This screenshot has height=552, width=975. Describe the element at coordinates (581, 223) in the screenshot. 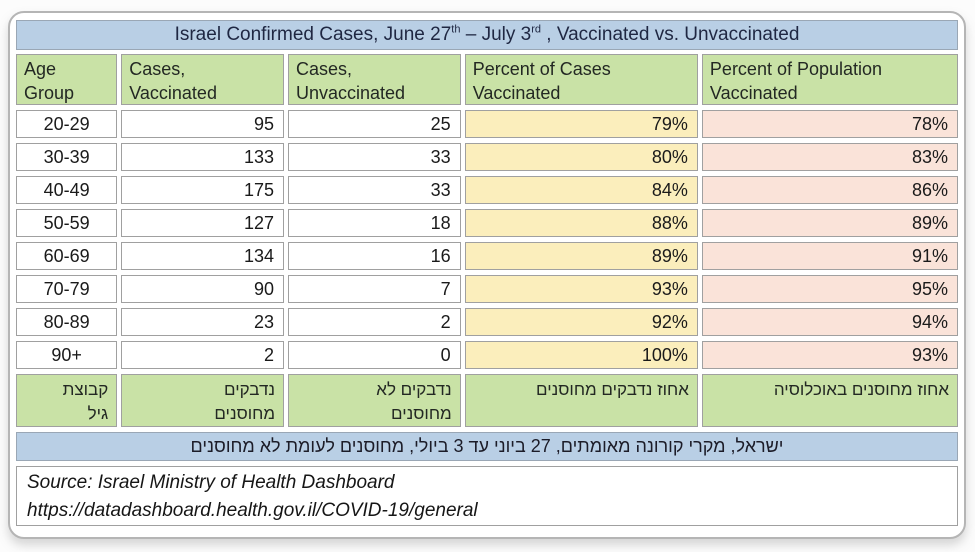

I see `percent-cases-vaccinated-cell: 88%` at that location.